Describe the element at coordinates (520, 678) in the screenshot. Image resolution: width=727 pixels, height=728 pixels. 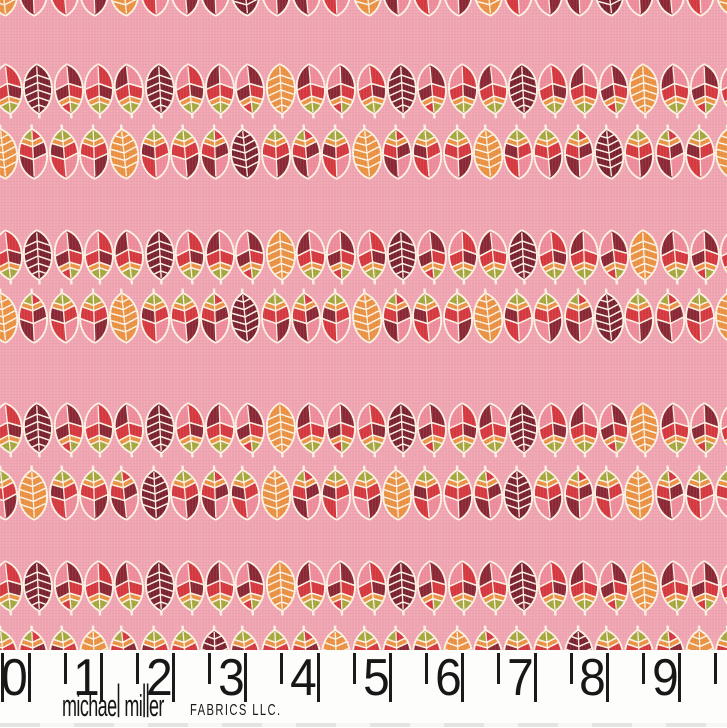
I see `ruler-number: 7` at that location.